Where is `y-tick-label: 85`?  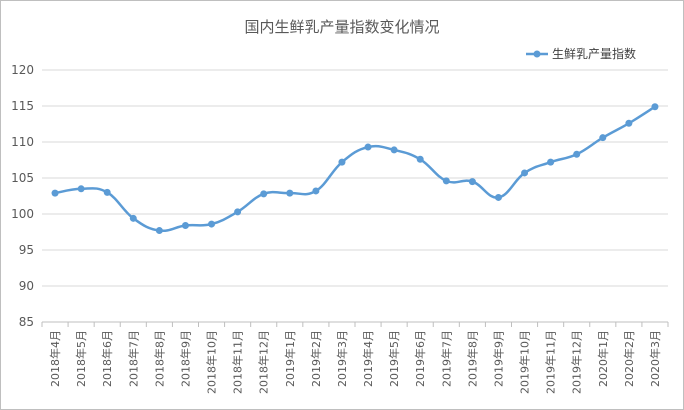
y-tick-label: 85 is located at coordinates (26, 322).